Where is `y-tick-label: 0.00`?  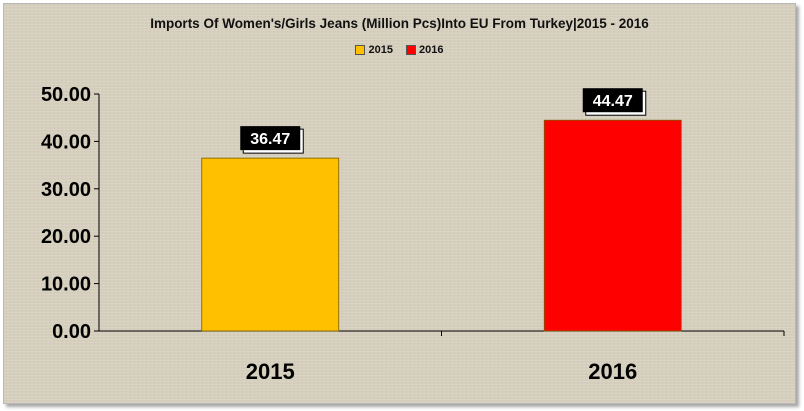 y-tick-label: 0.00 is located at coordinates (71, 332).